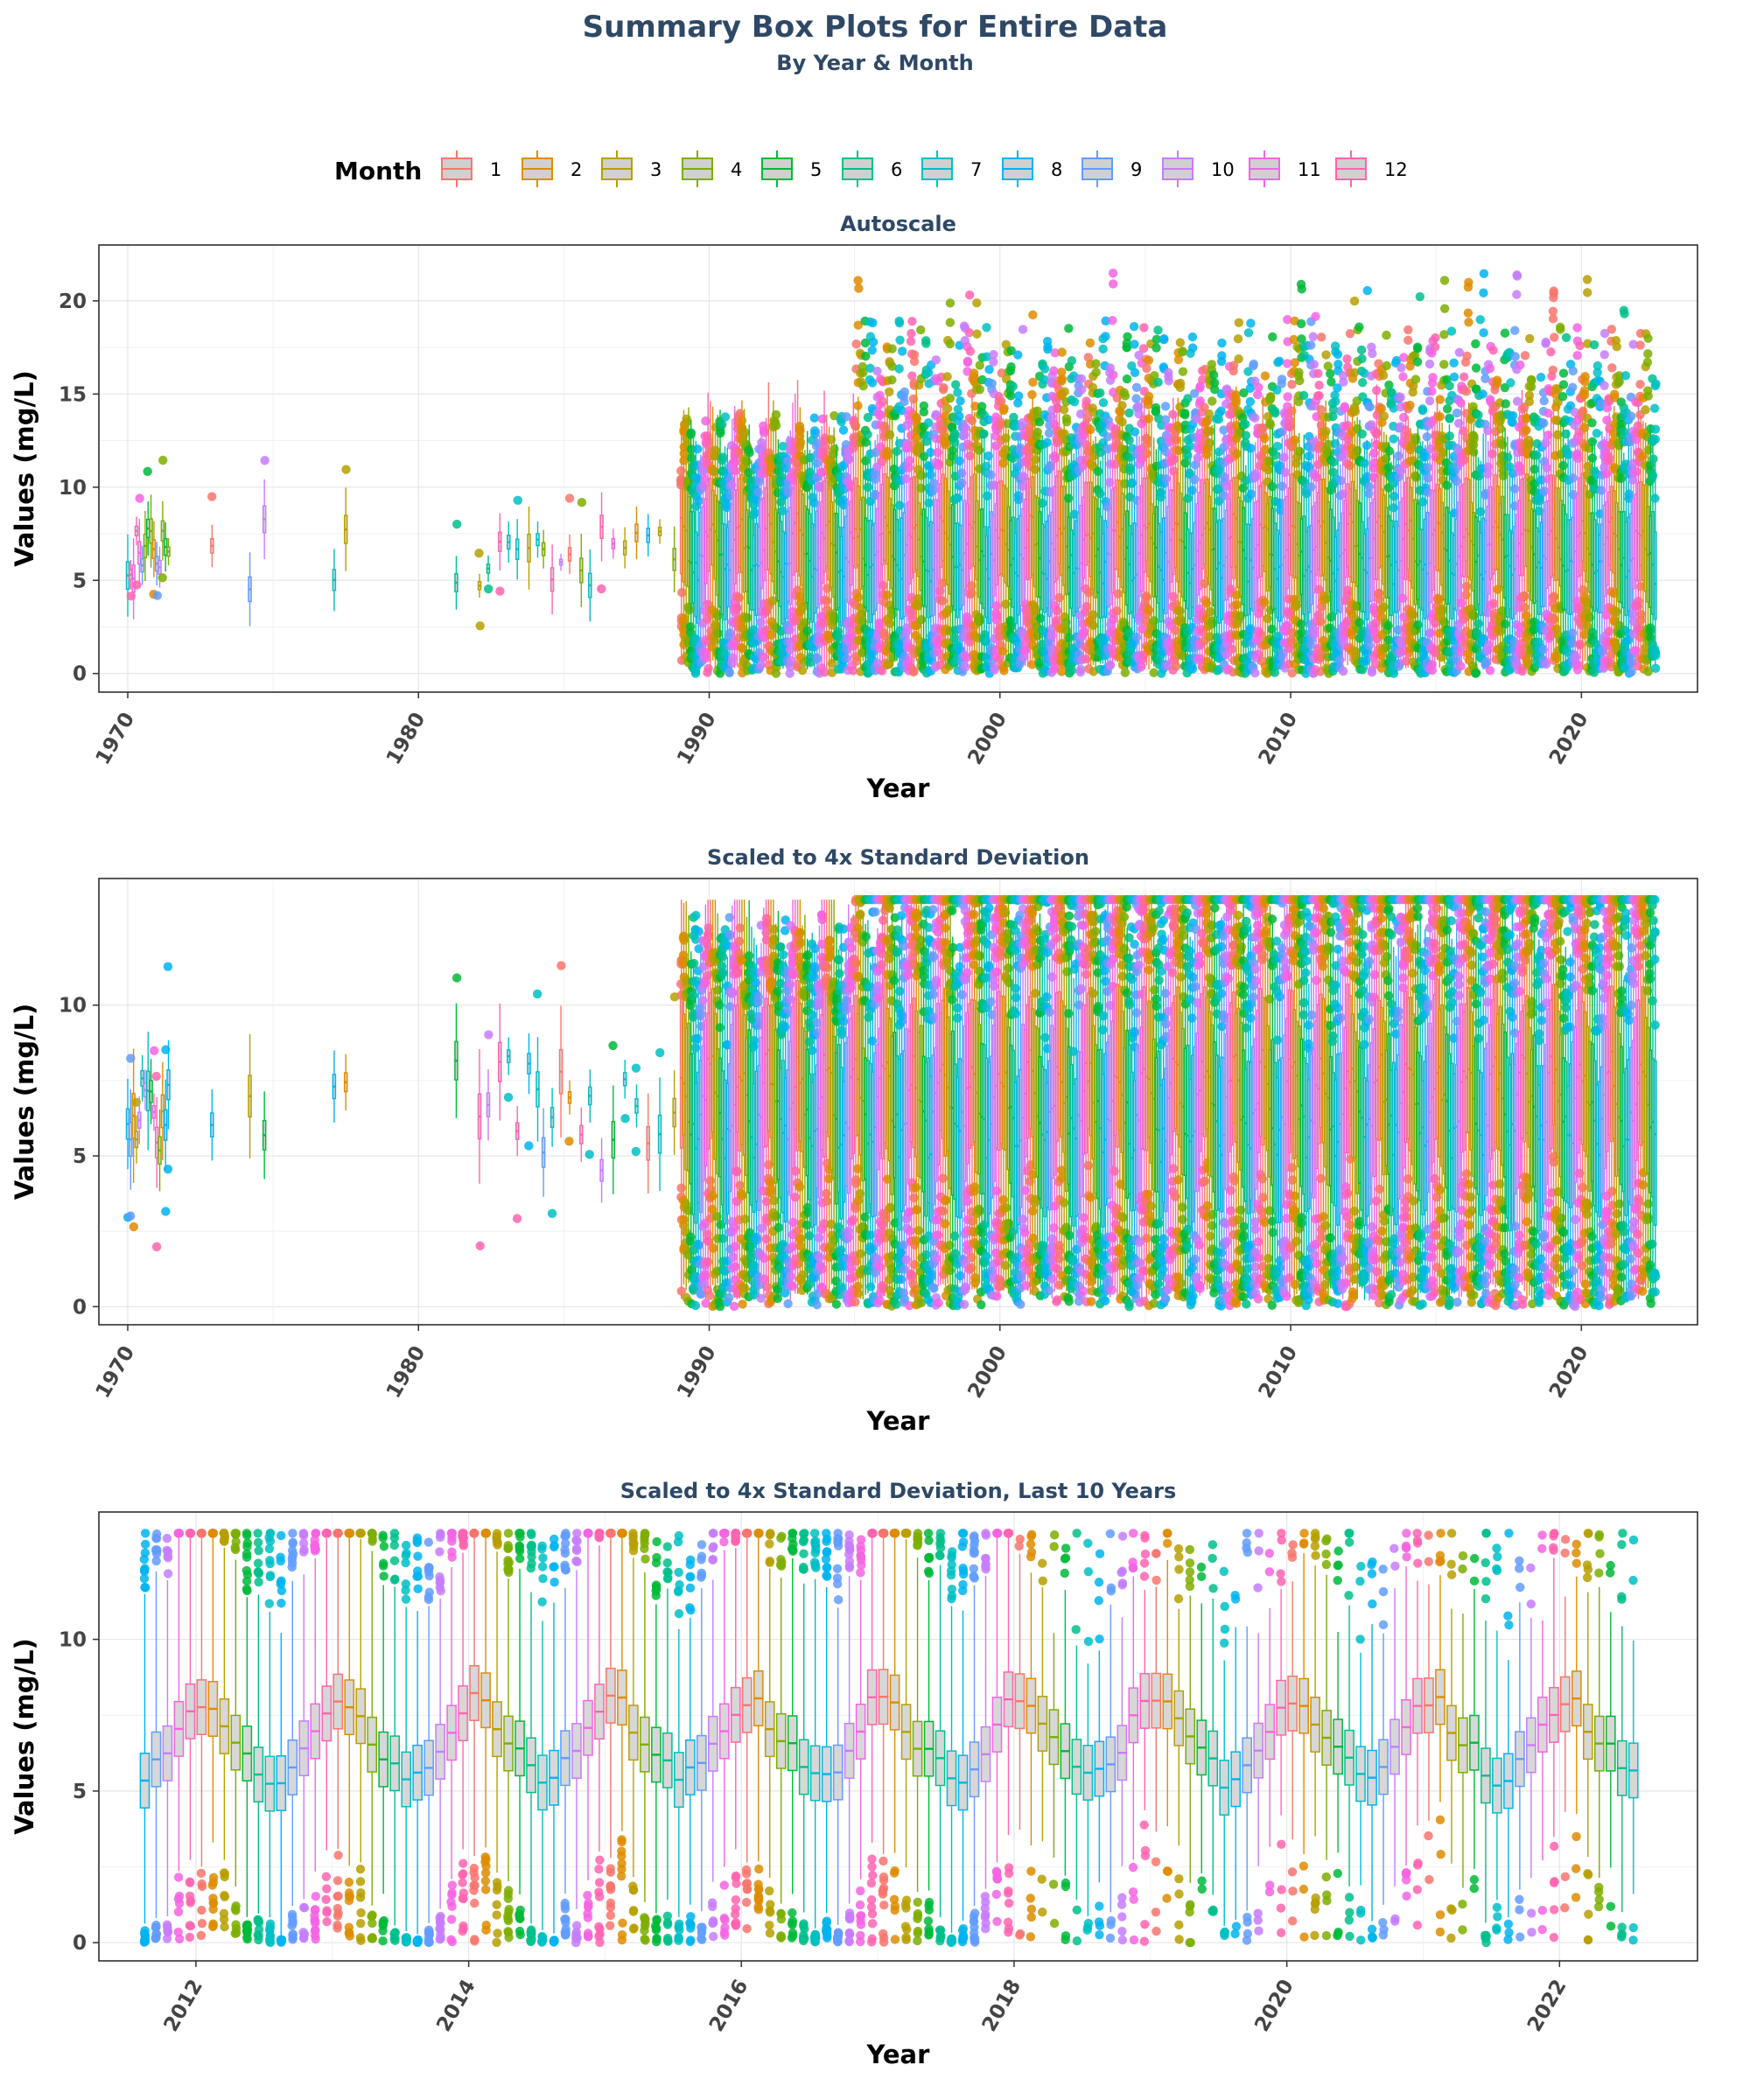  Describe the element at coordinates (1056, 169) in the screenshot. I see `legend-label: 8` at that location.